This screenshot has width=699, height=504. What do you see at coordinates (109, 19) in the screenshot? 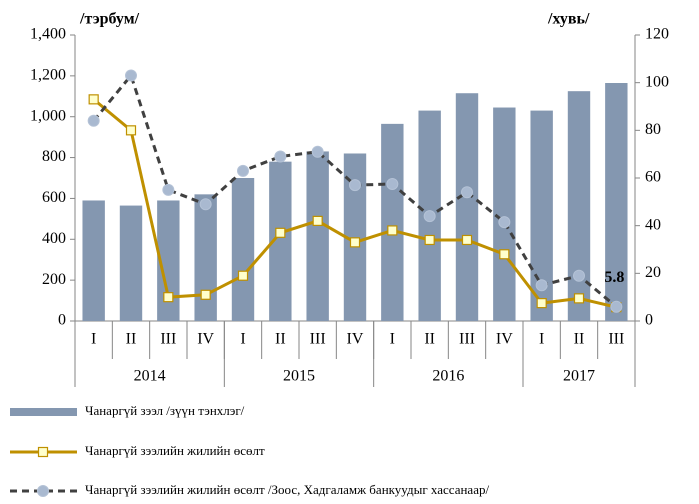
I see `y-axis-title: /тэрбум/` at bounding box center [109, 19].